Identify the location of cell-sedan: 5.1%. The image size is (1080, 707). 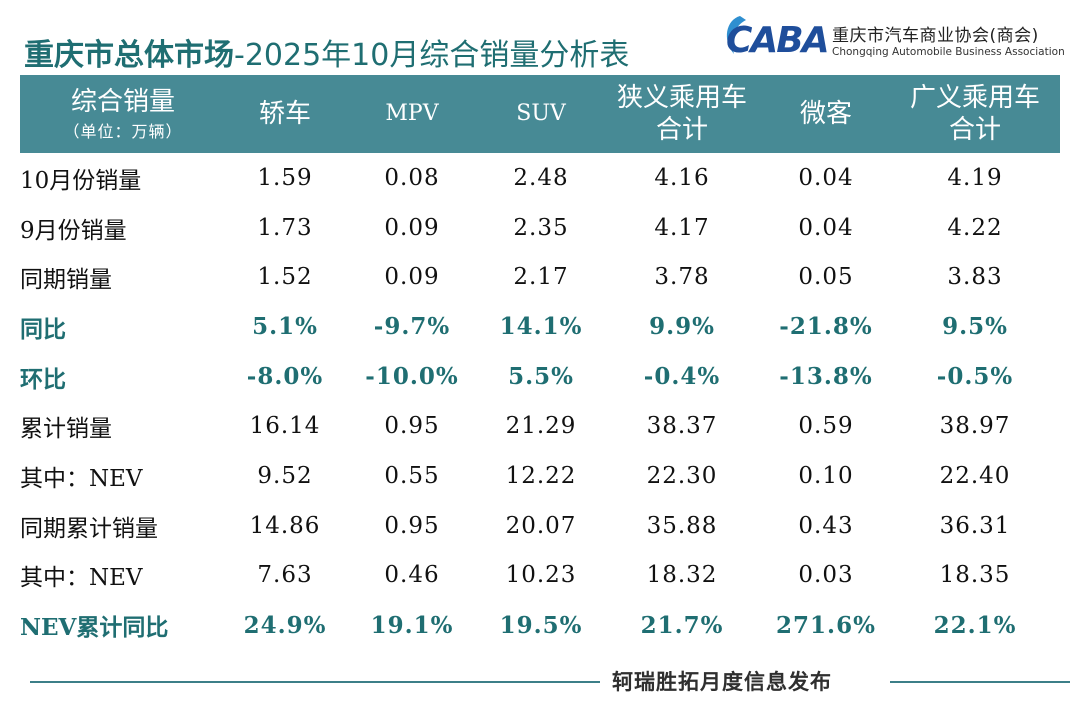
(285, 327).